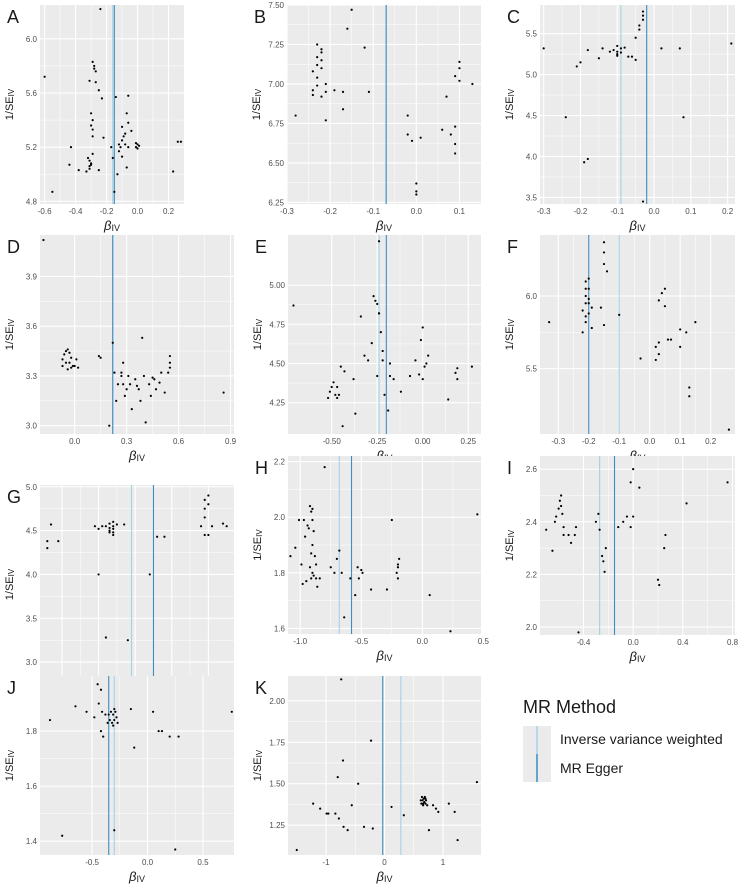  I want to click on x-tick-label: 0.3, so click(127, 441).